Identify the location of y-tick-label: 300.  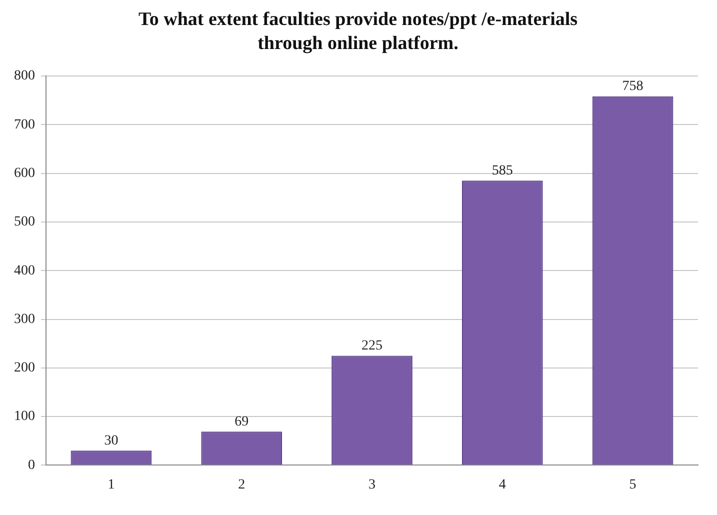
(24, 319).